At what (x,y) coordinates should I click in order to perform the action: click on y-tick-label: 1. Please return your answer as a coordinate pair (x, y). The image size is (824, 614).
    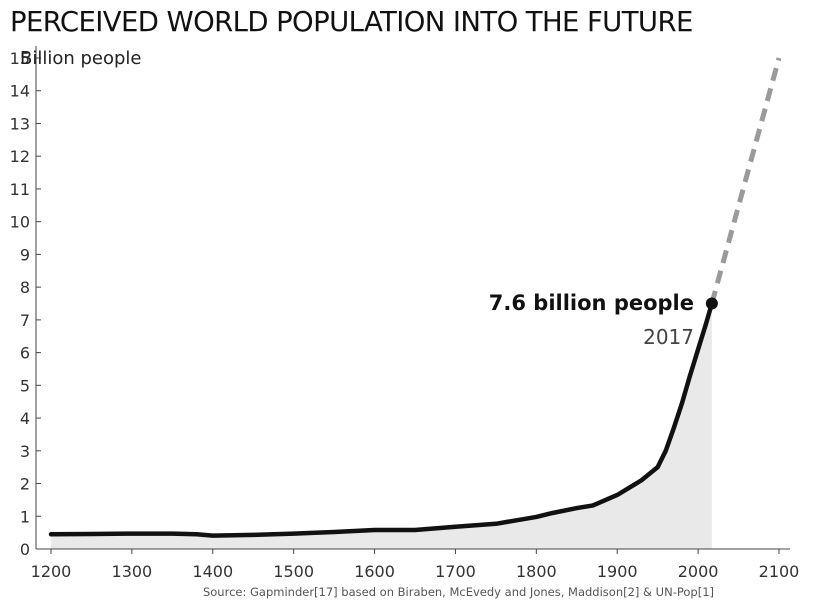
    Looking at the image, I should click on (25, 516).